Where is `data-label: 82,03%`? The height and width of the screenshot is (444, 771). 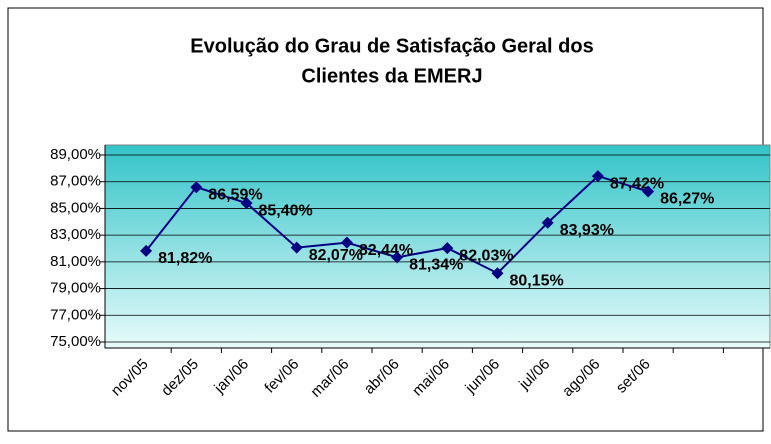
data-label: 82,03% is located at coordinates (486, 255).